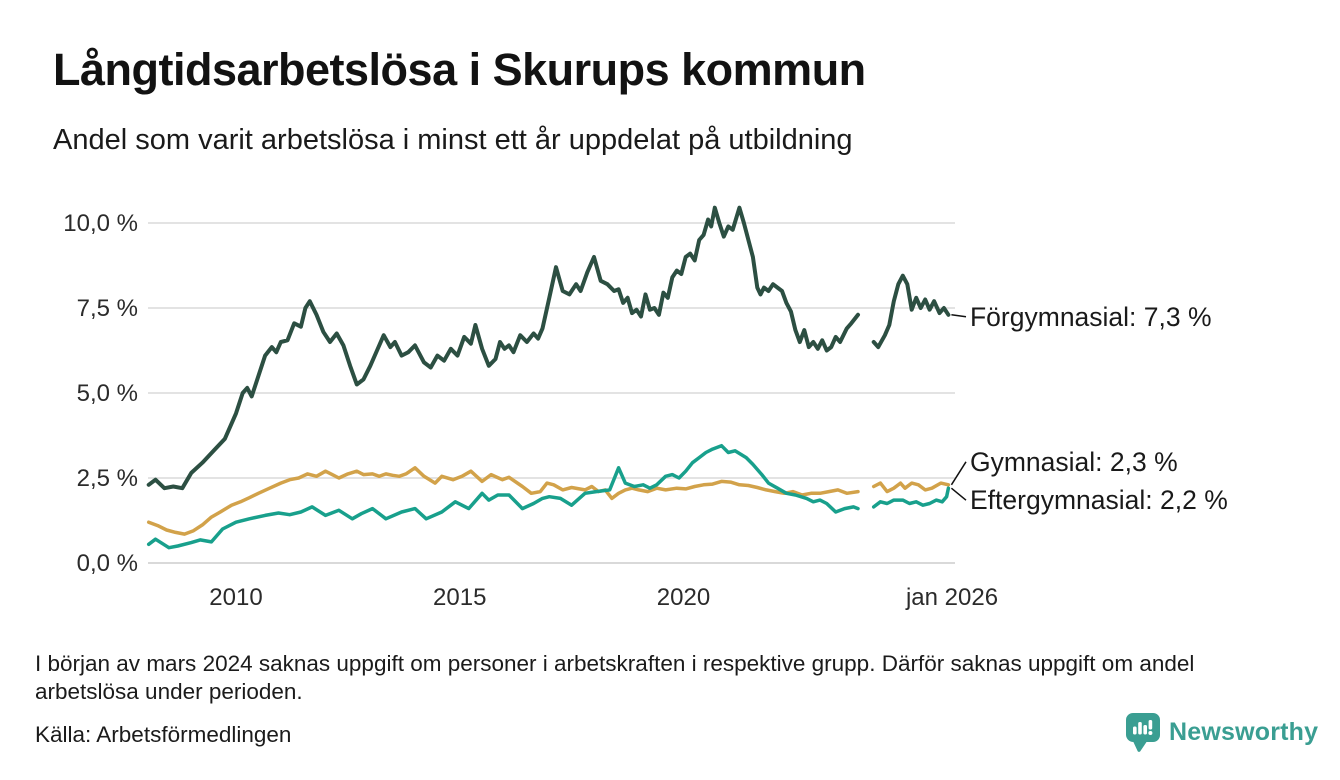 The image size is (1340, 780). I want to click on x-axis-tick-label: 2015, so click(459, 597).